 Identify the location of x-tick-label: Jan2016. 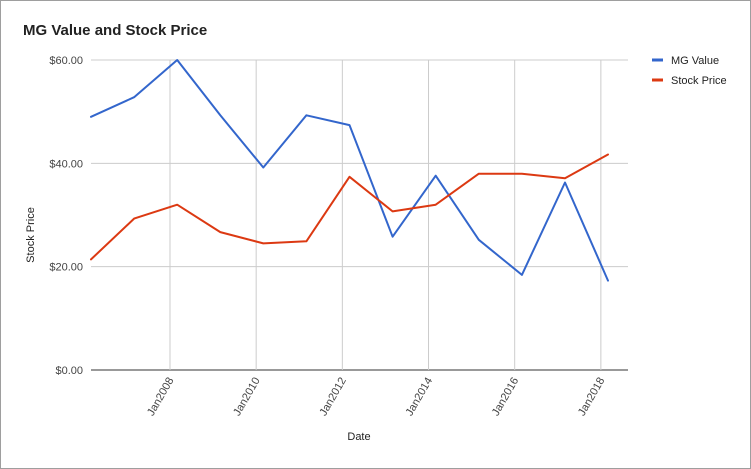
(506, 397).